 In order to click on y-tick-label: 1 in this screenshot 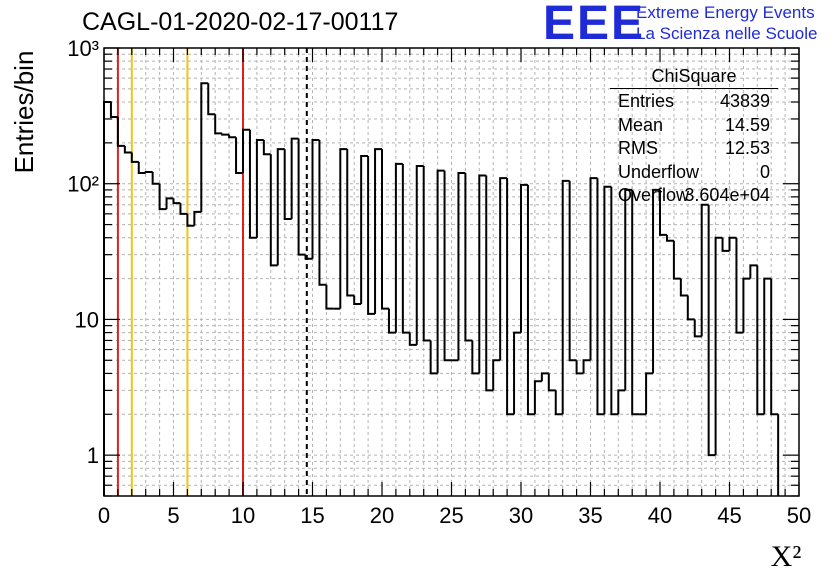, I will do `click(93, 455)`.